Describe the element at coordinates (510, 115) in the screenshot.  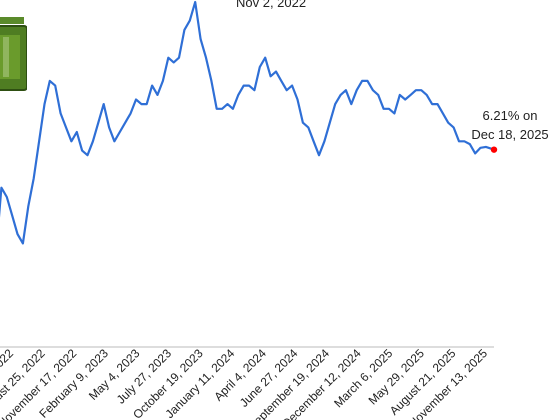
I see `latest-annotation-value: 6.21% on` at that location.